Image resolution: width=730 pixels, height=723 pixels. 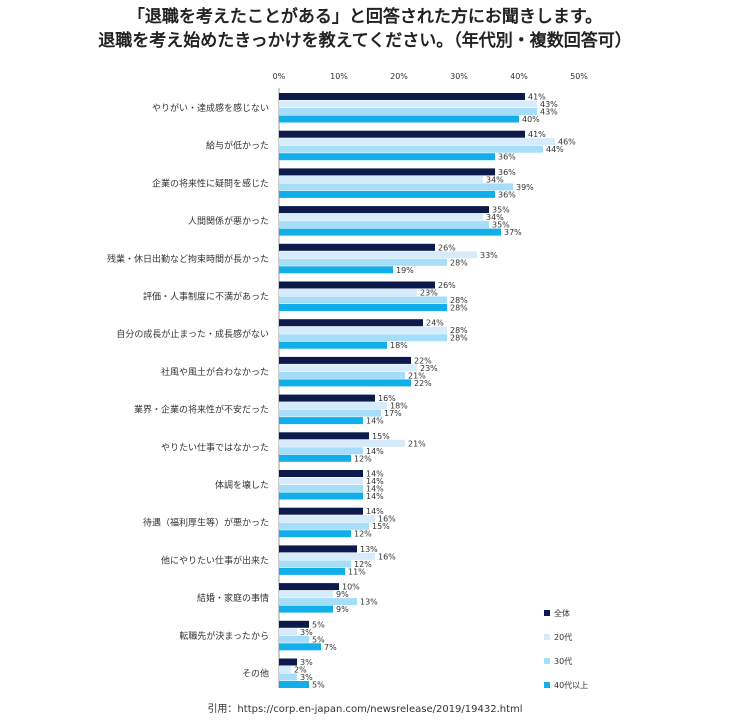 I want to click on legend-label: 40代以上, so click(x=571, y=685).